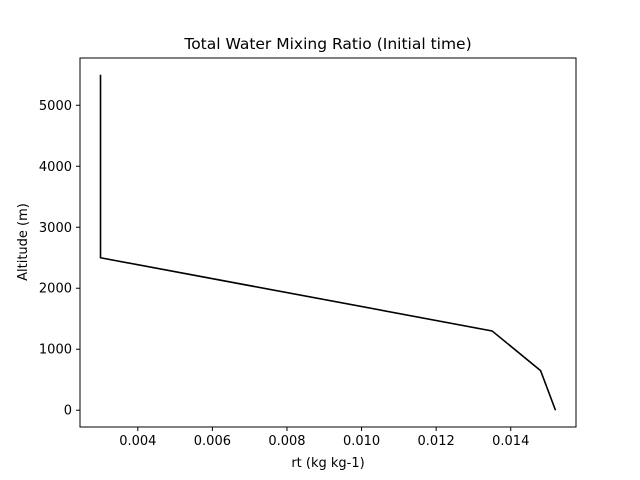  Describe the element at coordinates (55, 228) in the screenshot. I see `y-tick-label: 3000` at that location.